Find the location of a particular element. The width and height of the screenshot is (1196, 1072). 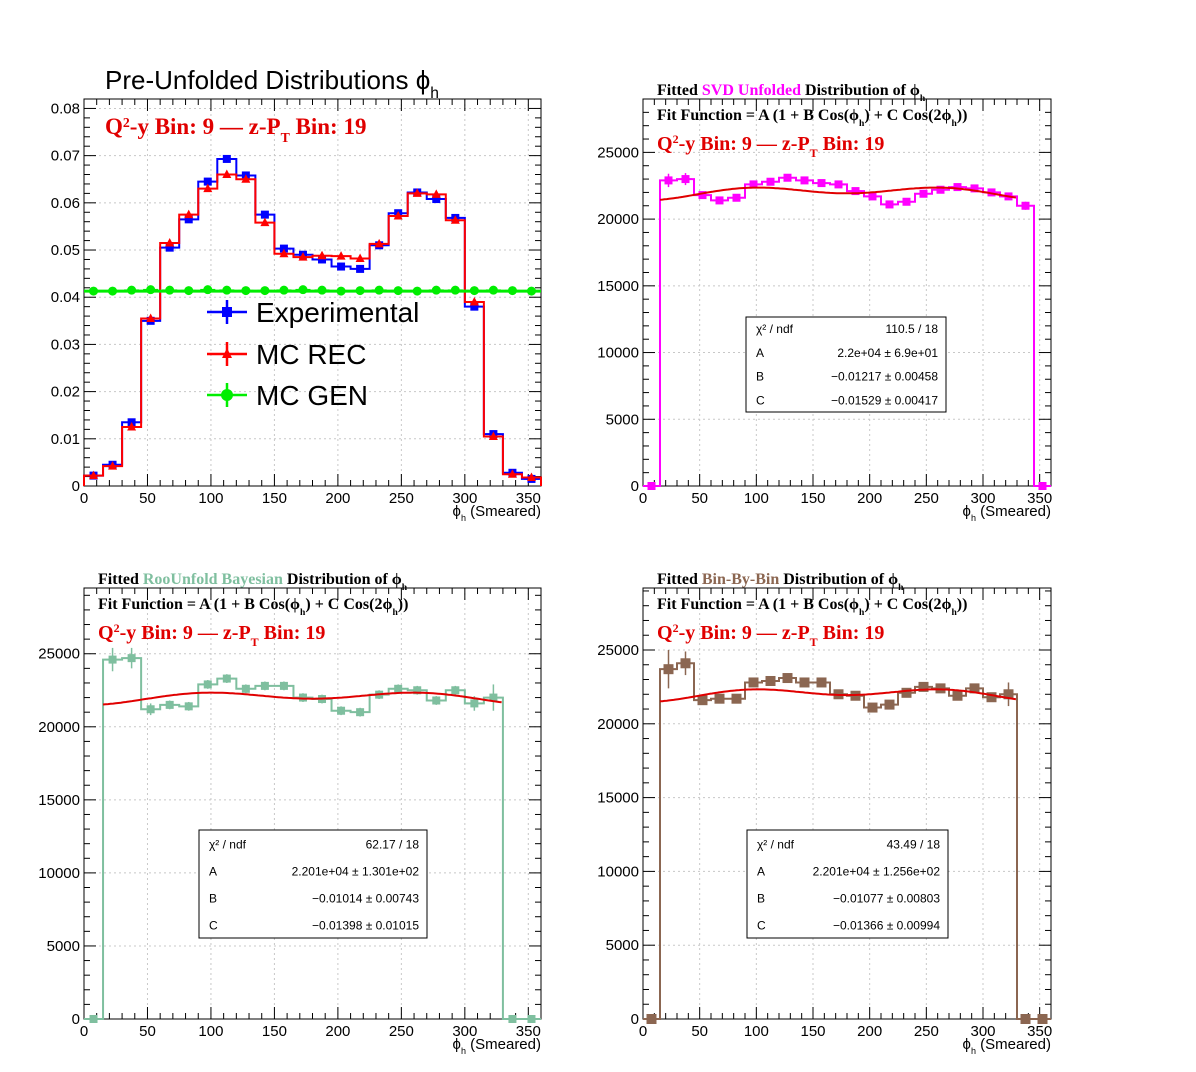

bin-label-part: 2 is located at coordinates (117, 628).